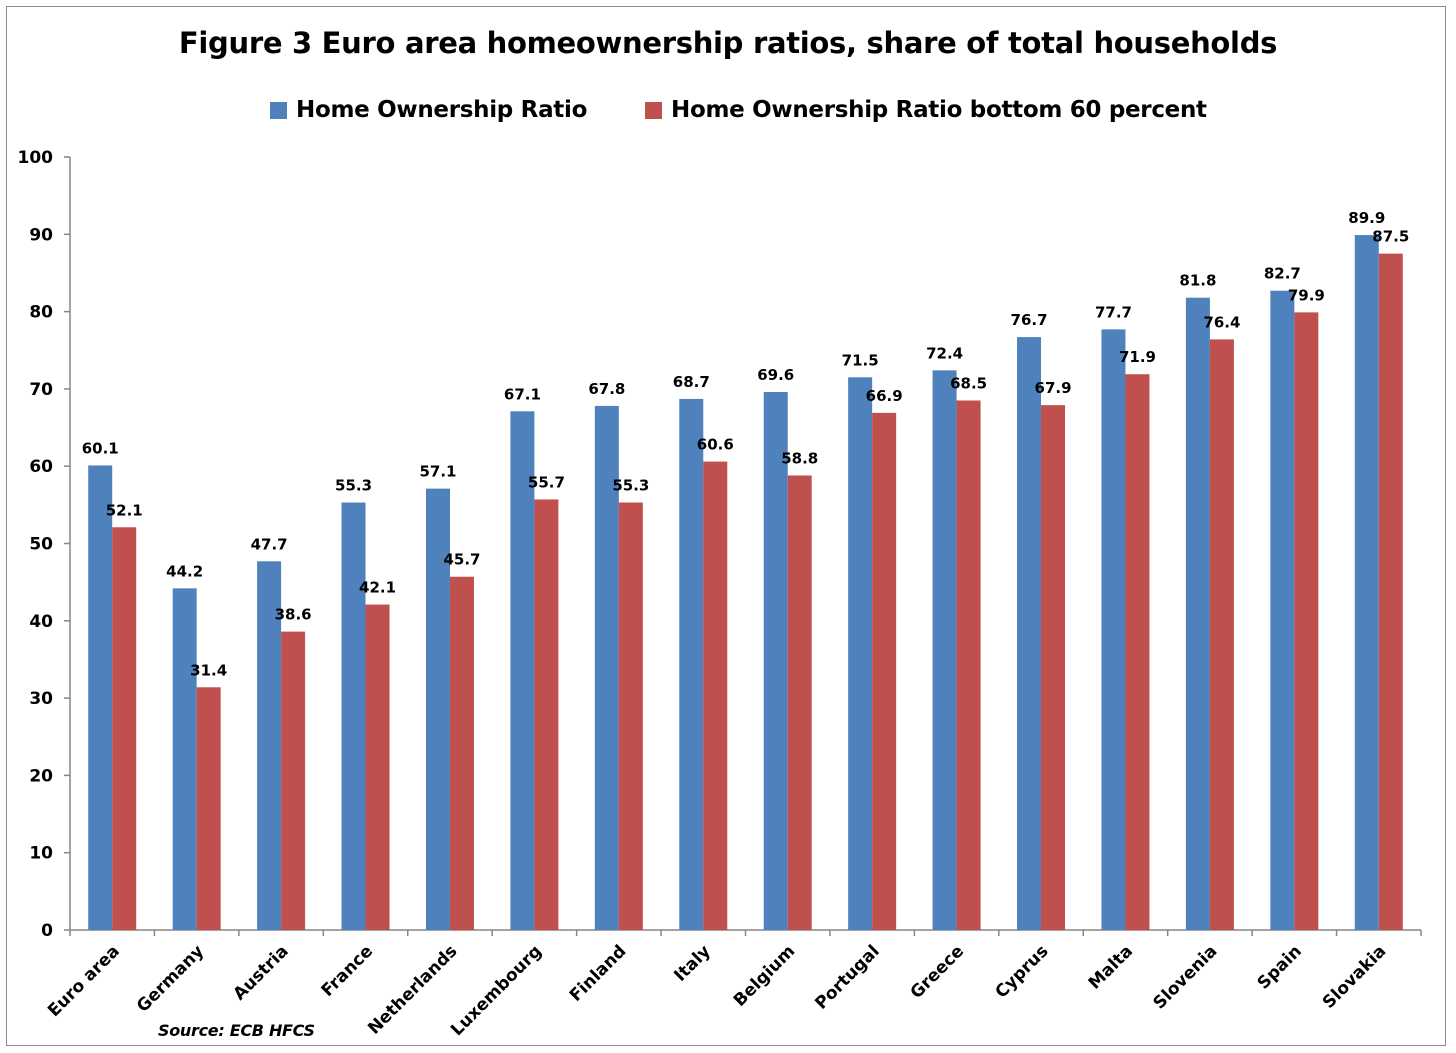 This screenshot has height=1053, width=1456. I want to click on y-tick-label: 80, so click(41, 313).